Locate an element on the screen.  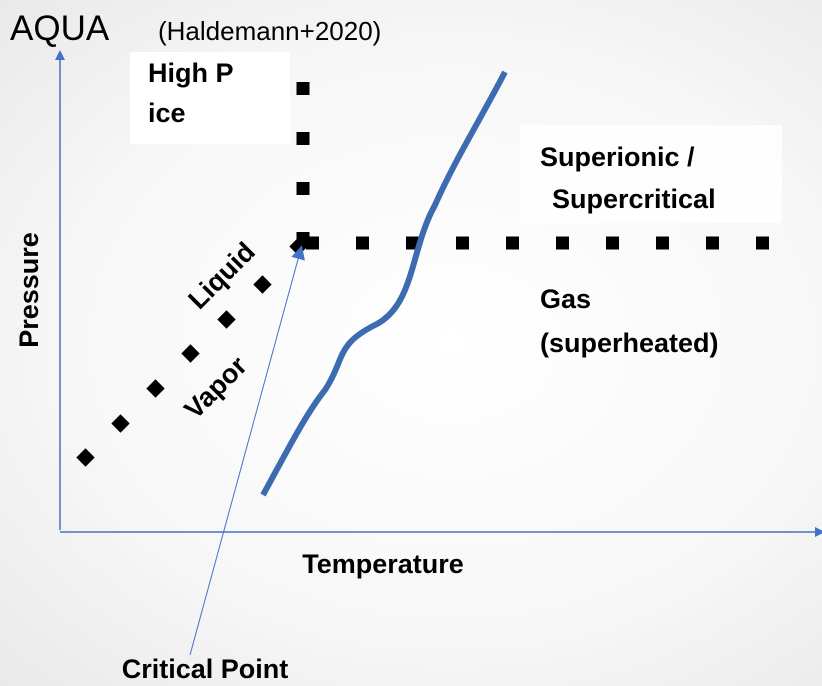
y-axis-label: Pressure is located at coordinates (29, 290).